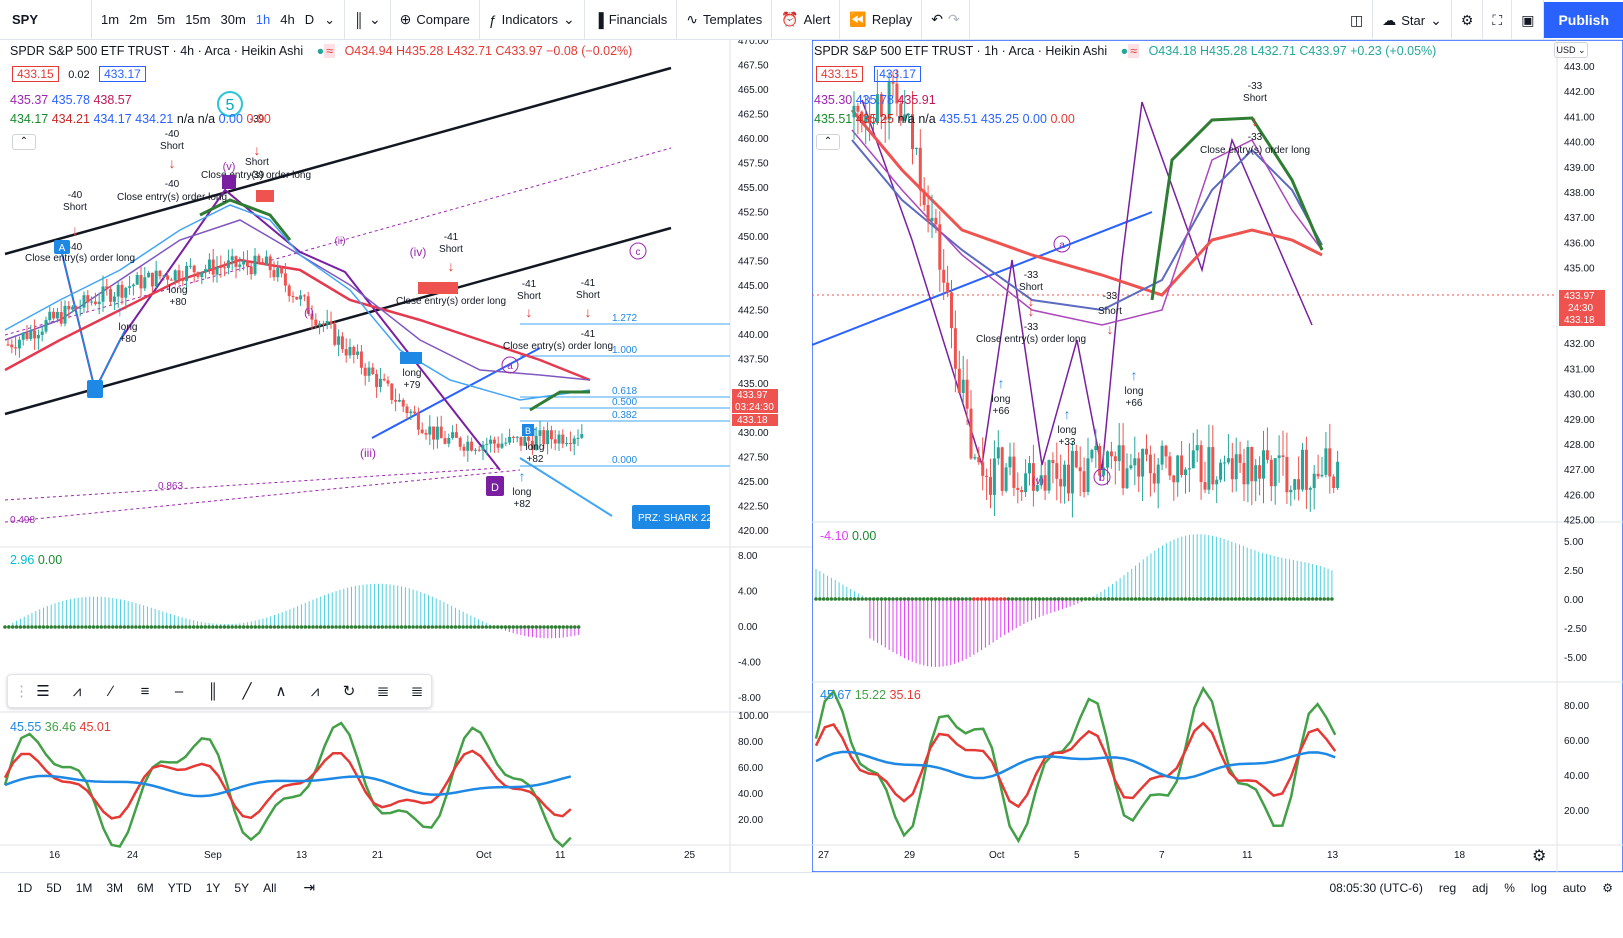 The image size is (1623, 938). Describe the element at coordinates (954, 19) in the screenshot. I see `redo-icon: ↷` at that location.